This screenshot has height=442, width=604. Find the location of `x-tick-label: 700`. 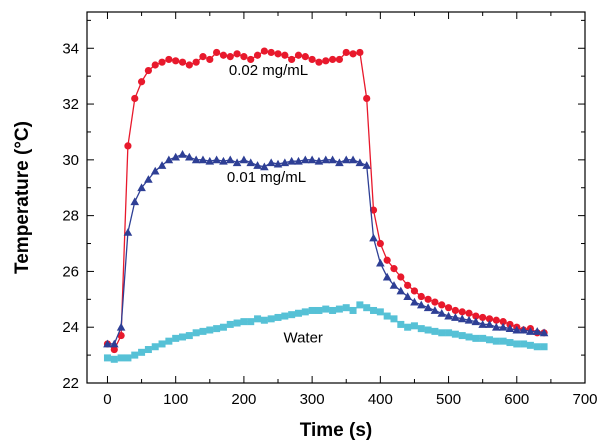

x-tick-label: 700 is located at coordinates (584, 399).